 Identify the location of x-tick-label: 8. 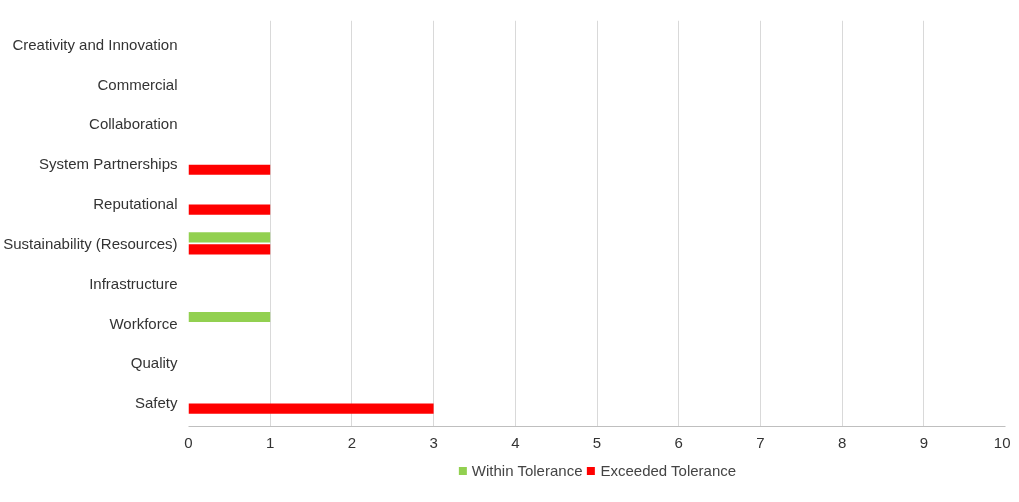
(842, 442).